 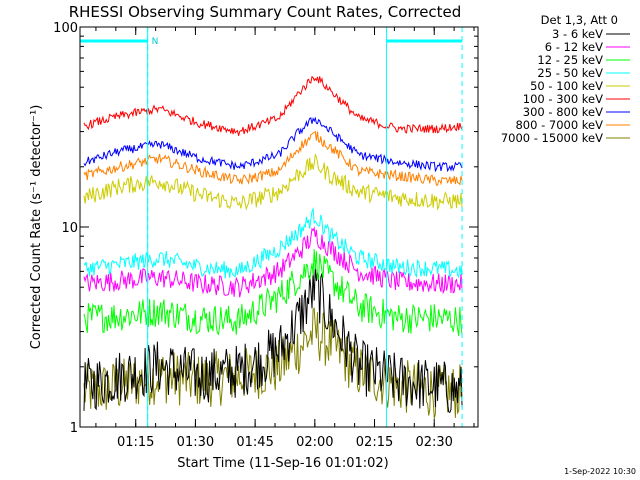 I want to click on y-tick-label-2: 10, so click(x=69, y=228).